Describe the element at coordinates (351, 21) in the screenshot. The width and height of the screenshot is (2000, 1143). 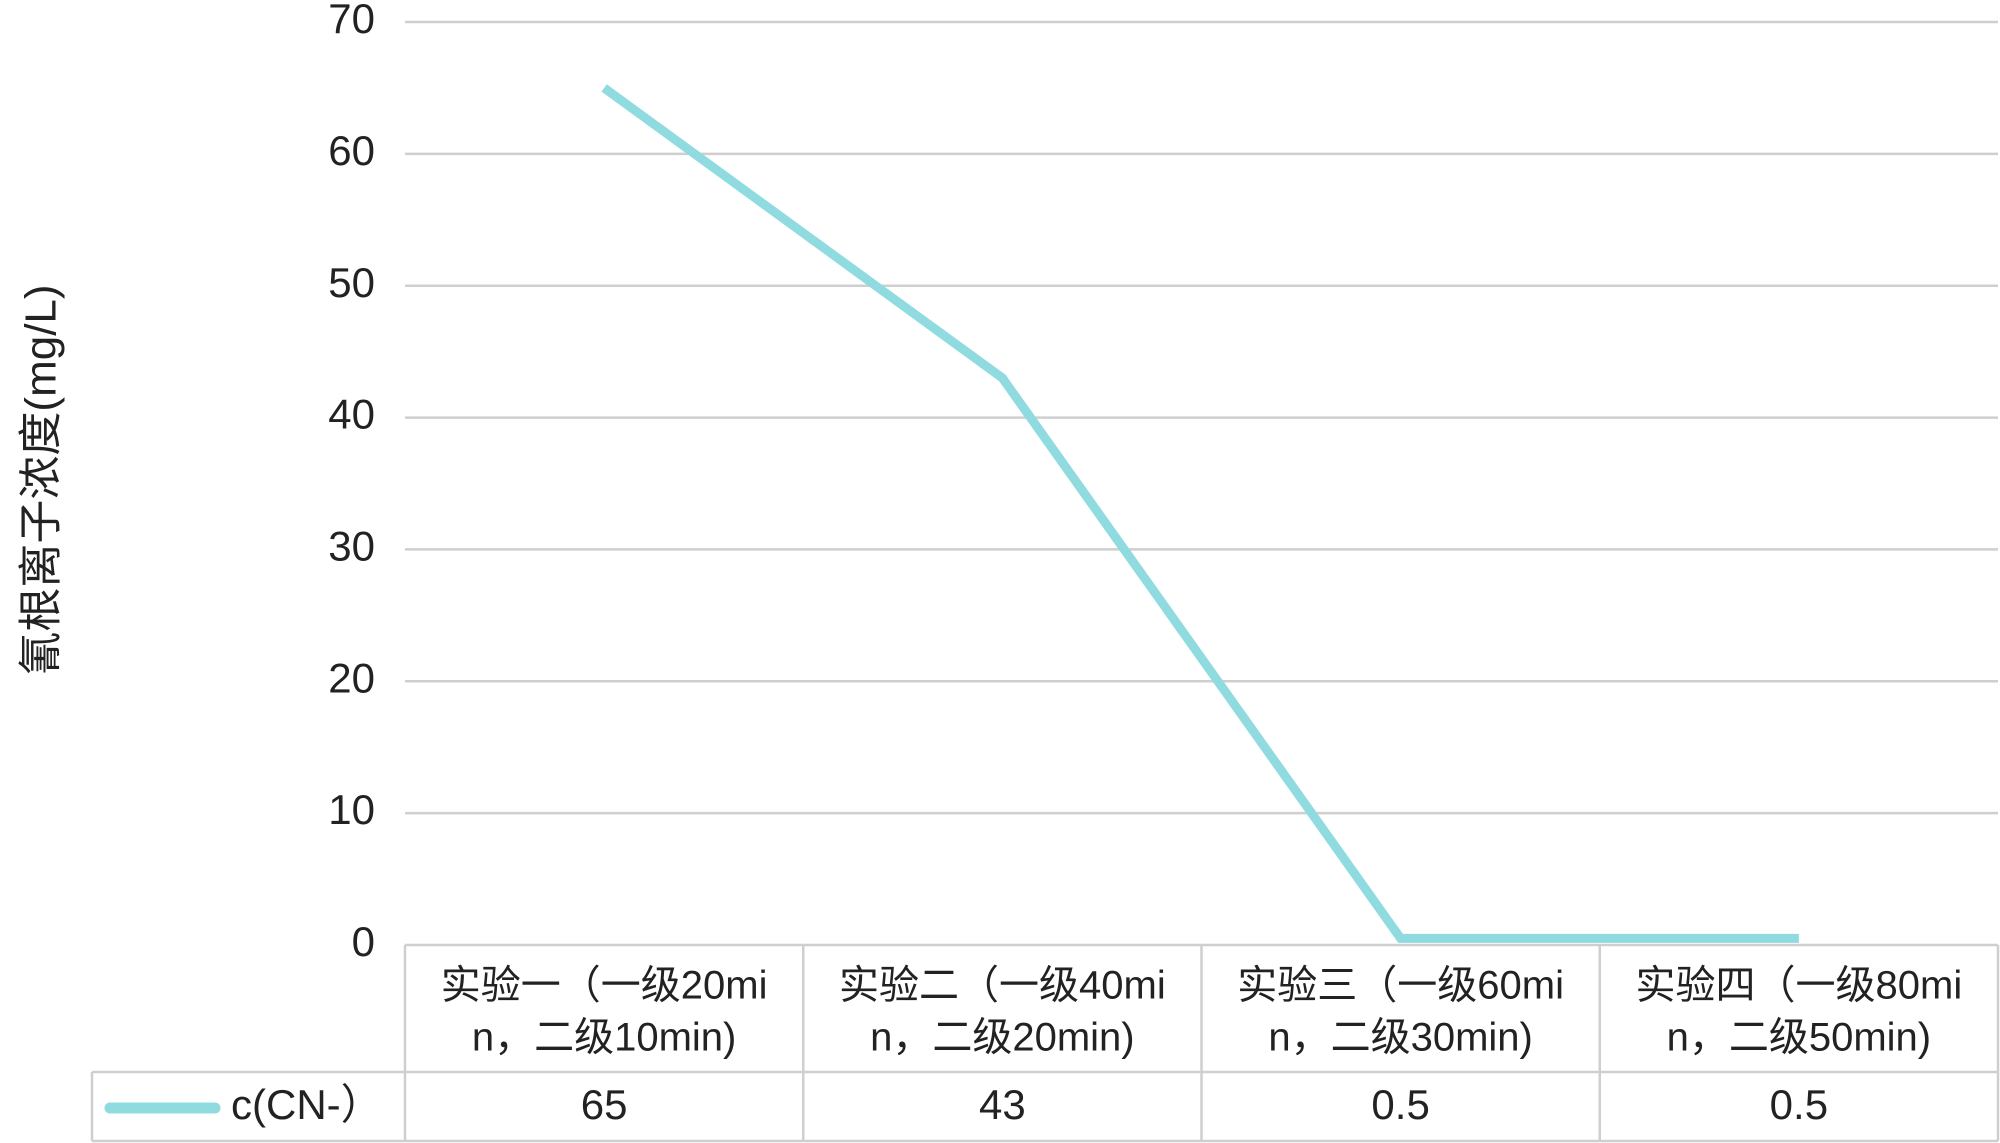
I see `y-tick-label: 70` at that location.